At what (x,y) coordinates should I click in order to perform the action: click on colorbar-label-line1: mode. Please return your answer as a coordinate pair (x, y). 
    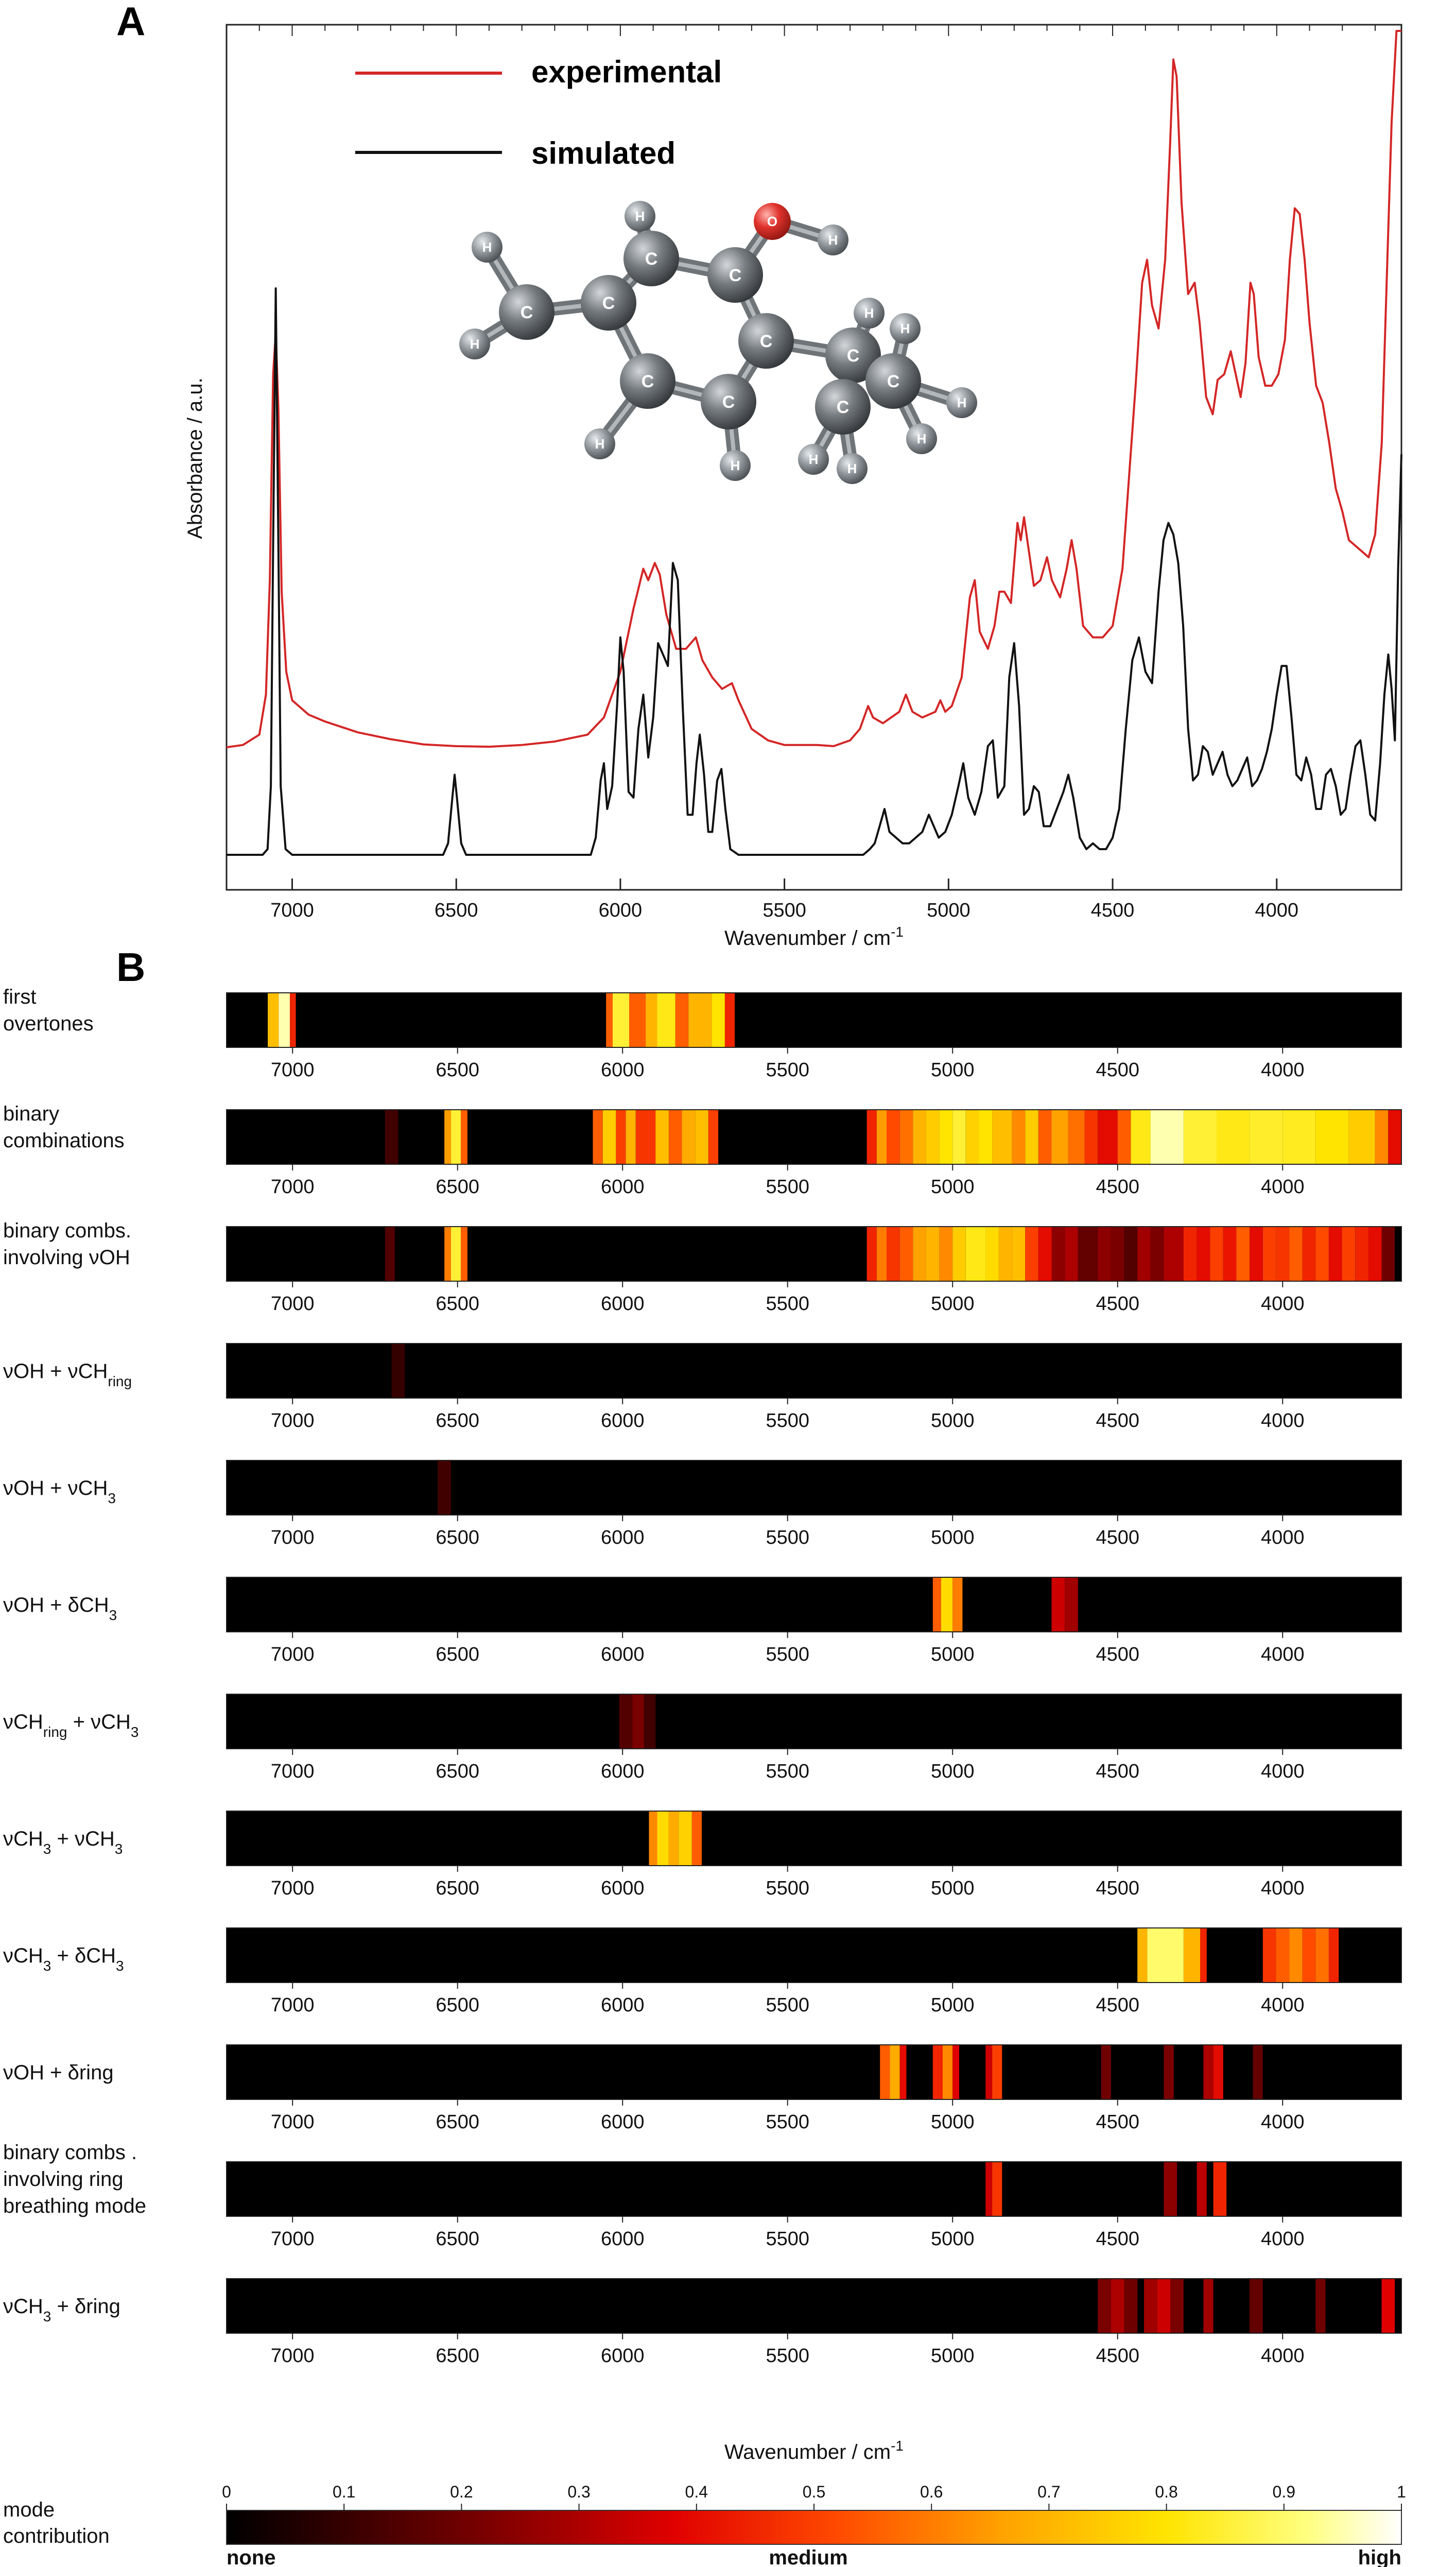
    Looking at the image, I should click on (29, 2510).